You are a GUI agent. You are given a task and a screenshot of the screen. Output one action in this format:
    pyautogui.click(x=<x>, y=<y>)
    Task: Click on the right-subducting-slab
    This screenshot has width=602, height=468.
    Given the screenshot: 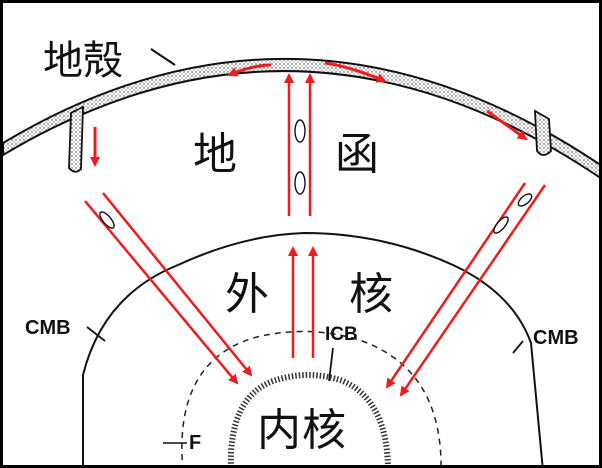 What is the action you would take?
    pyautogui.click(x=543, y=132)
    